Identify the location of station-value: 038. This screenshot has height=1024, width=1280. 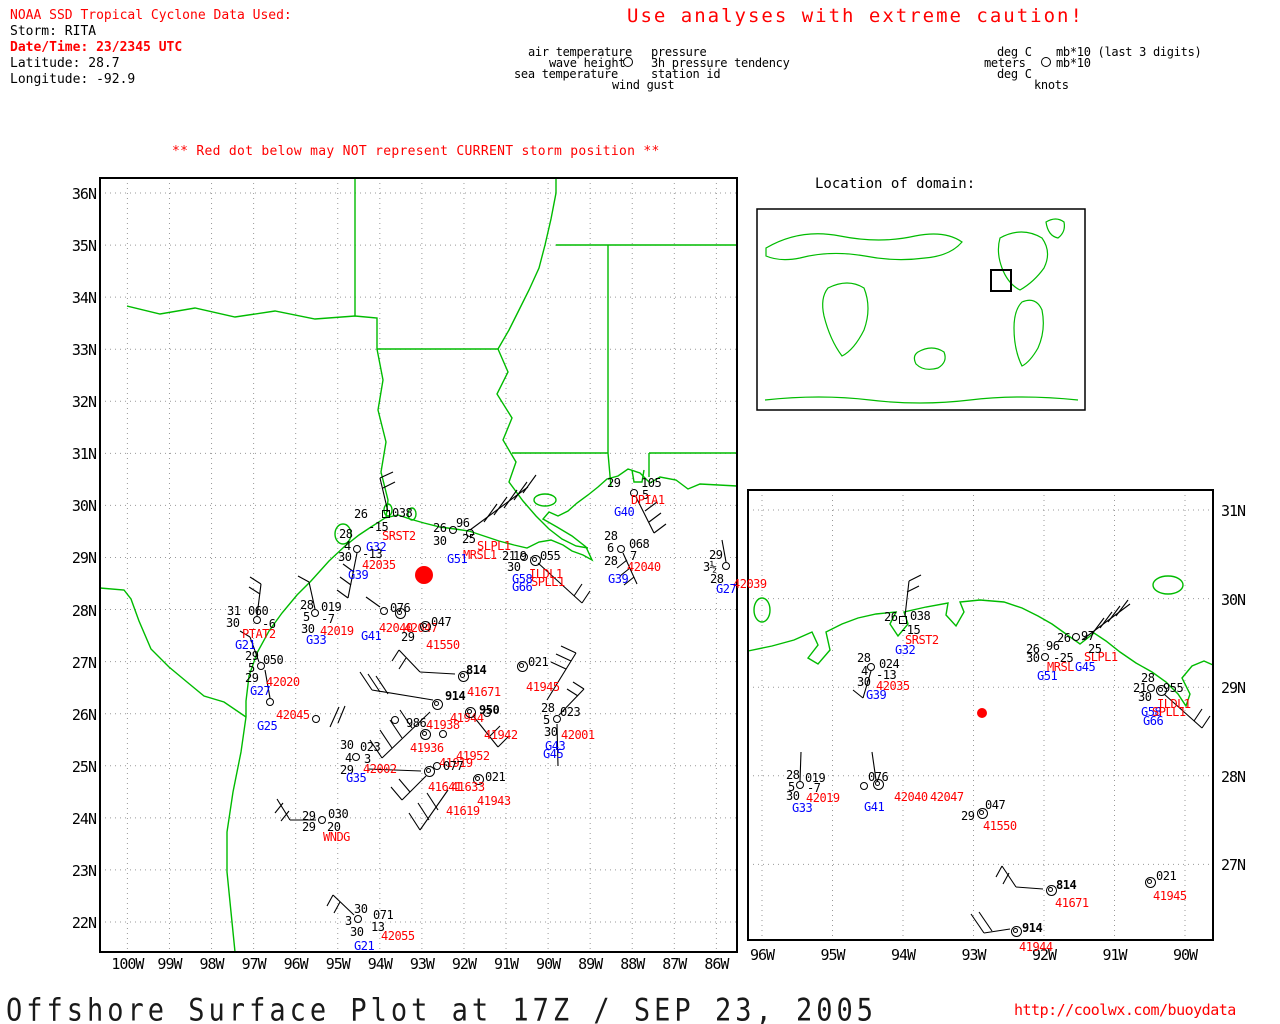
(920, 616).